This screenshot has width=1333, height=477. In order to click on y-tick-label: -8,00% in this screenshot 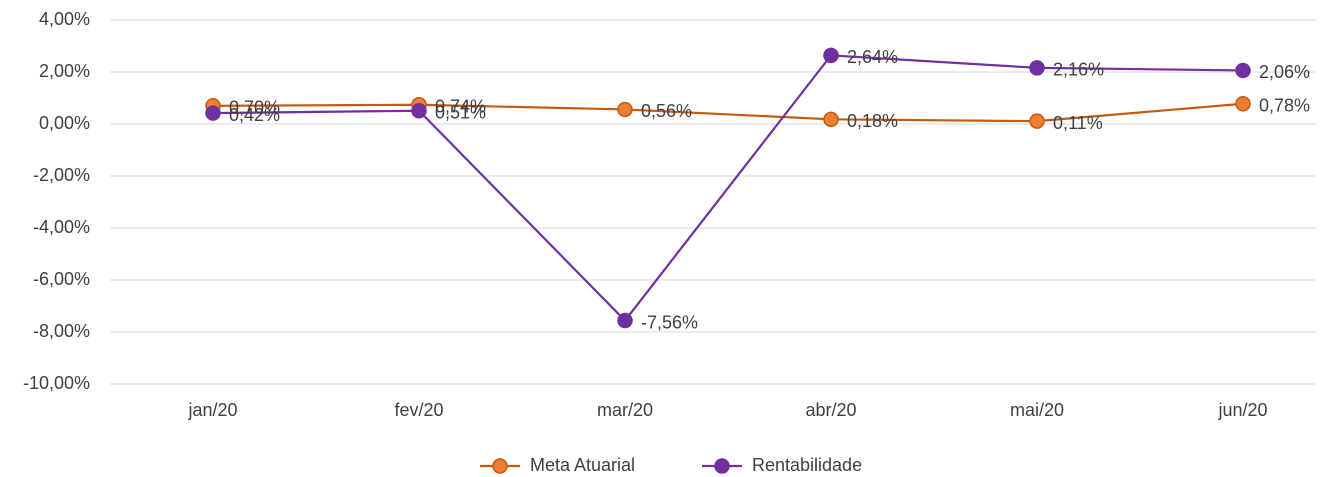, I will do `click(61, 331)`.